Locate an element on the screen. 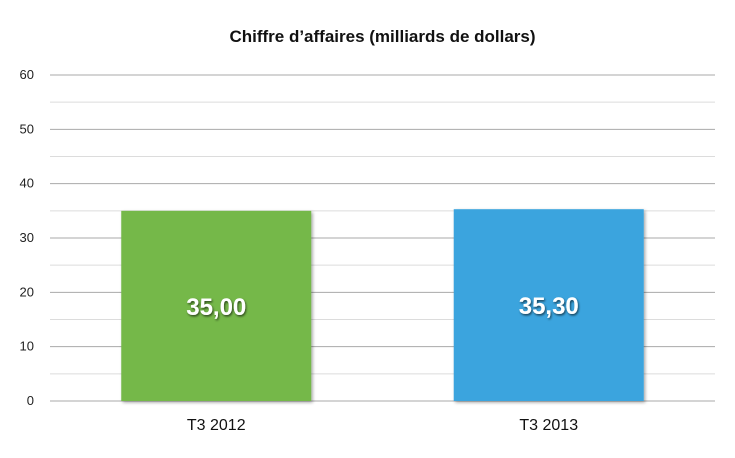  bar-value-label: 35,00 is located at coordinates (216, 307).